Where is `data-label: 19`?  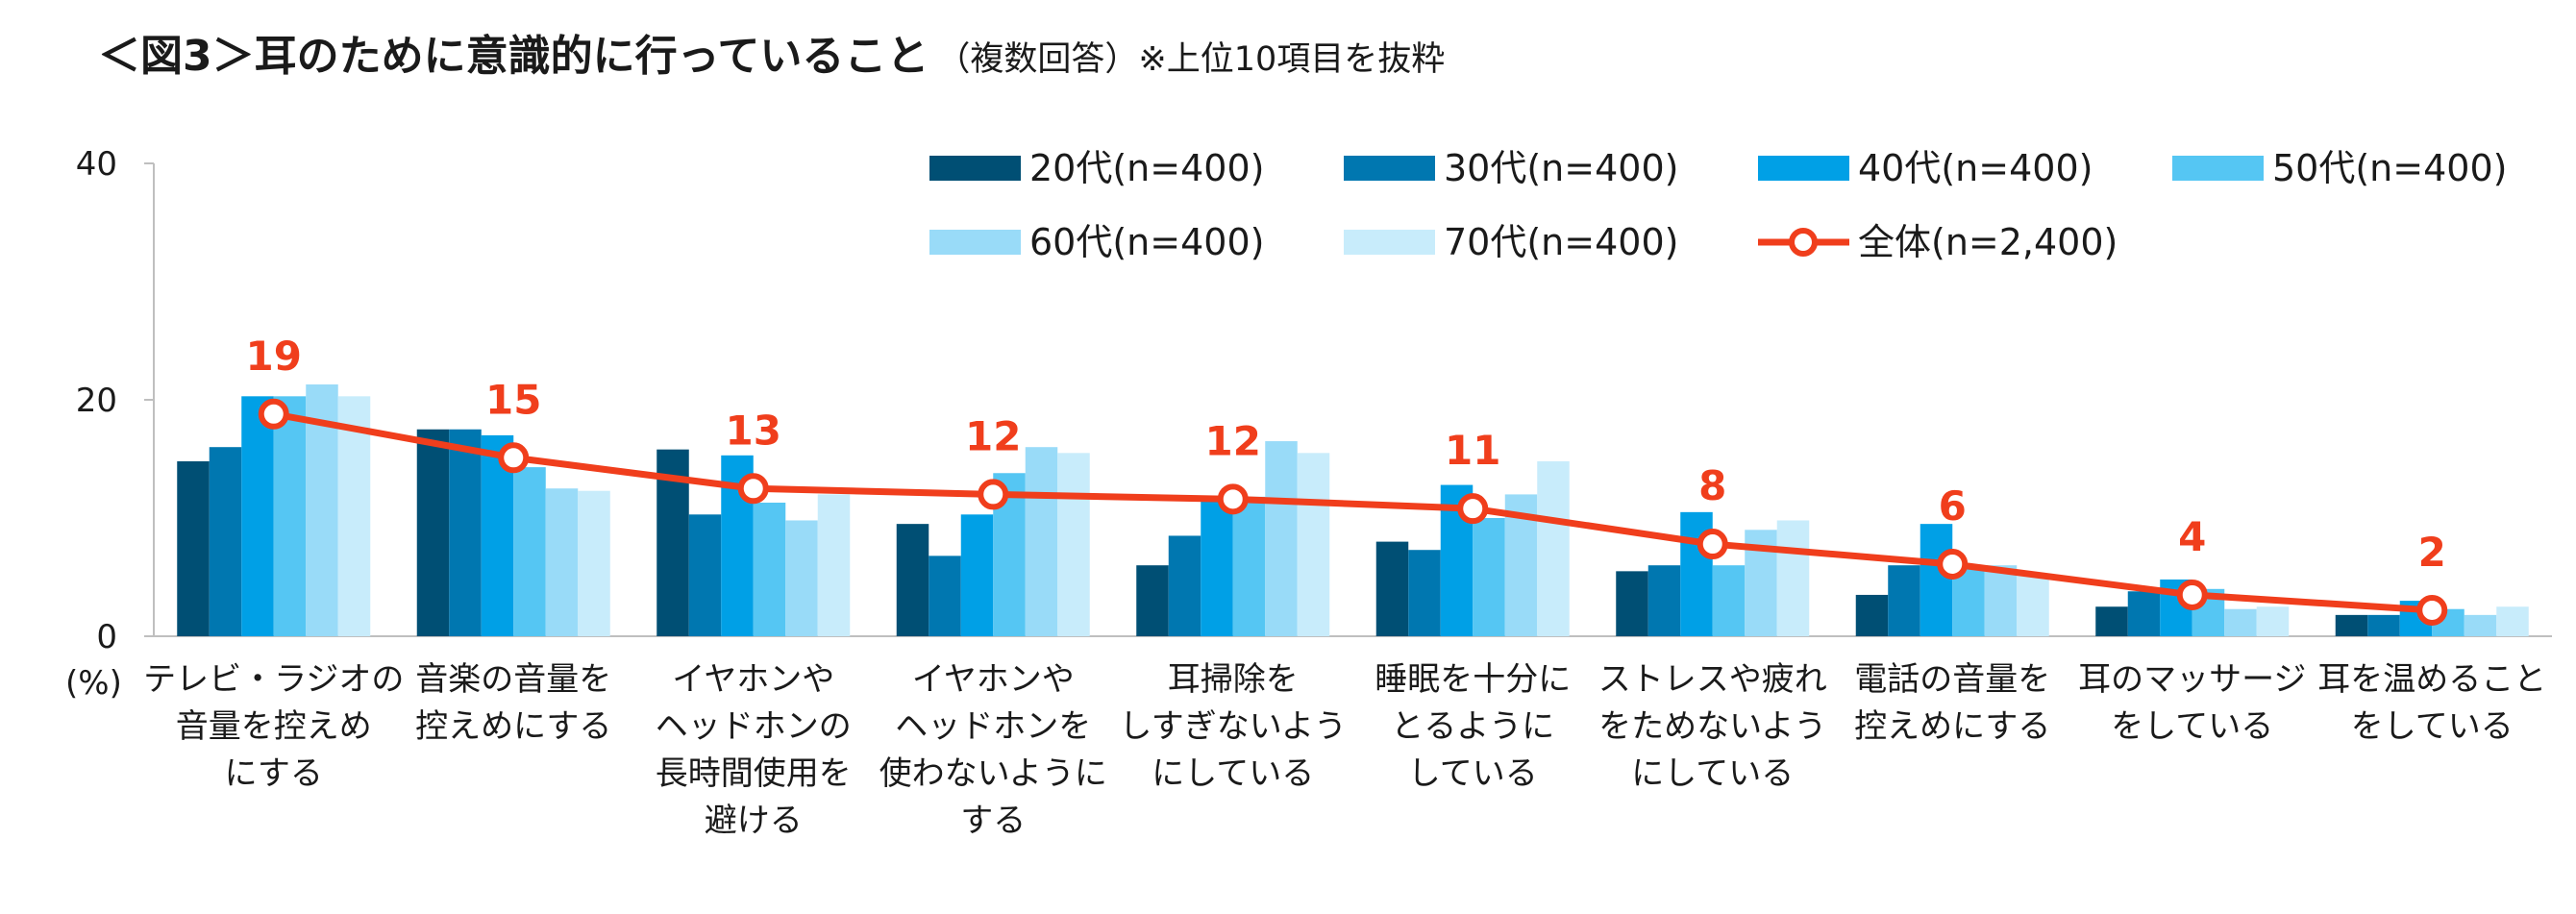
data-label: 19 is located at coordinates (274, 357).